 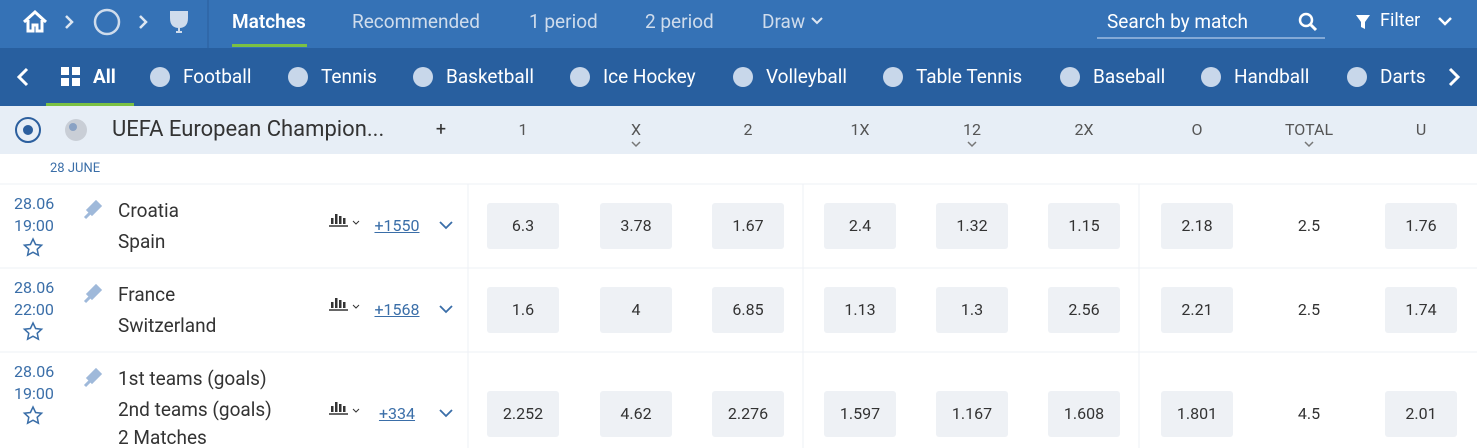 I want to click on column-header: O, so click(x=1197, y=129).